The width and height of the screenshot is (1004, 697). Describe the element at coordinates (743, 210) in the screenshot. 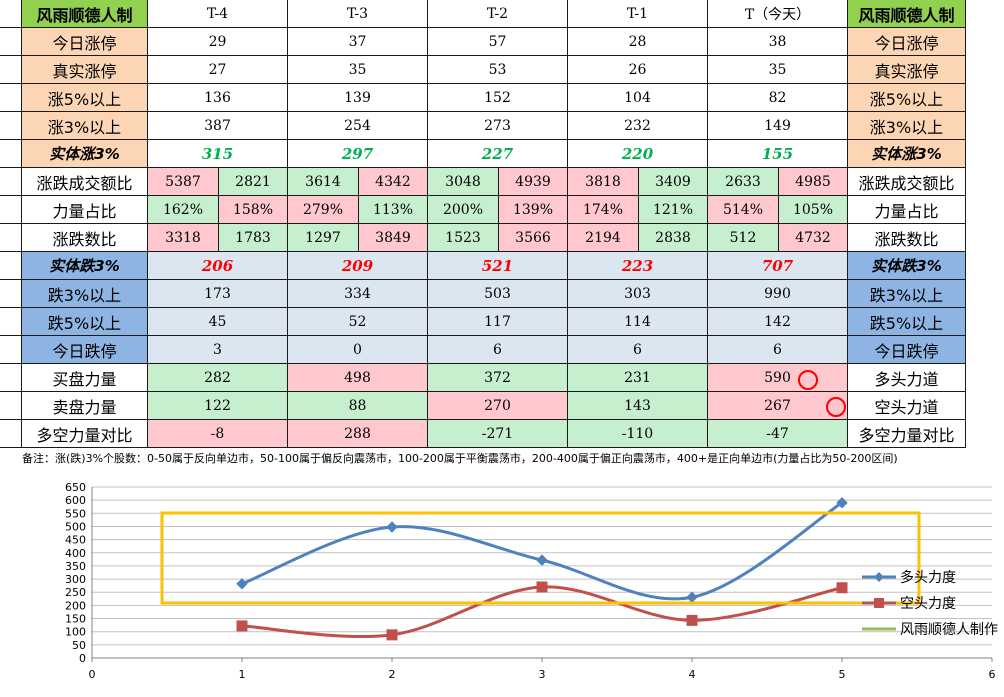

I see `pair-value-left: 514%` at that location.